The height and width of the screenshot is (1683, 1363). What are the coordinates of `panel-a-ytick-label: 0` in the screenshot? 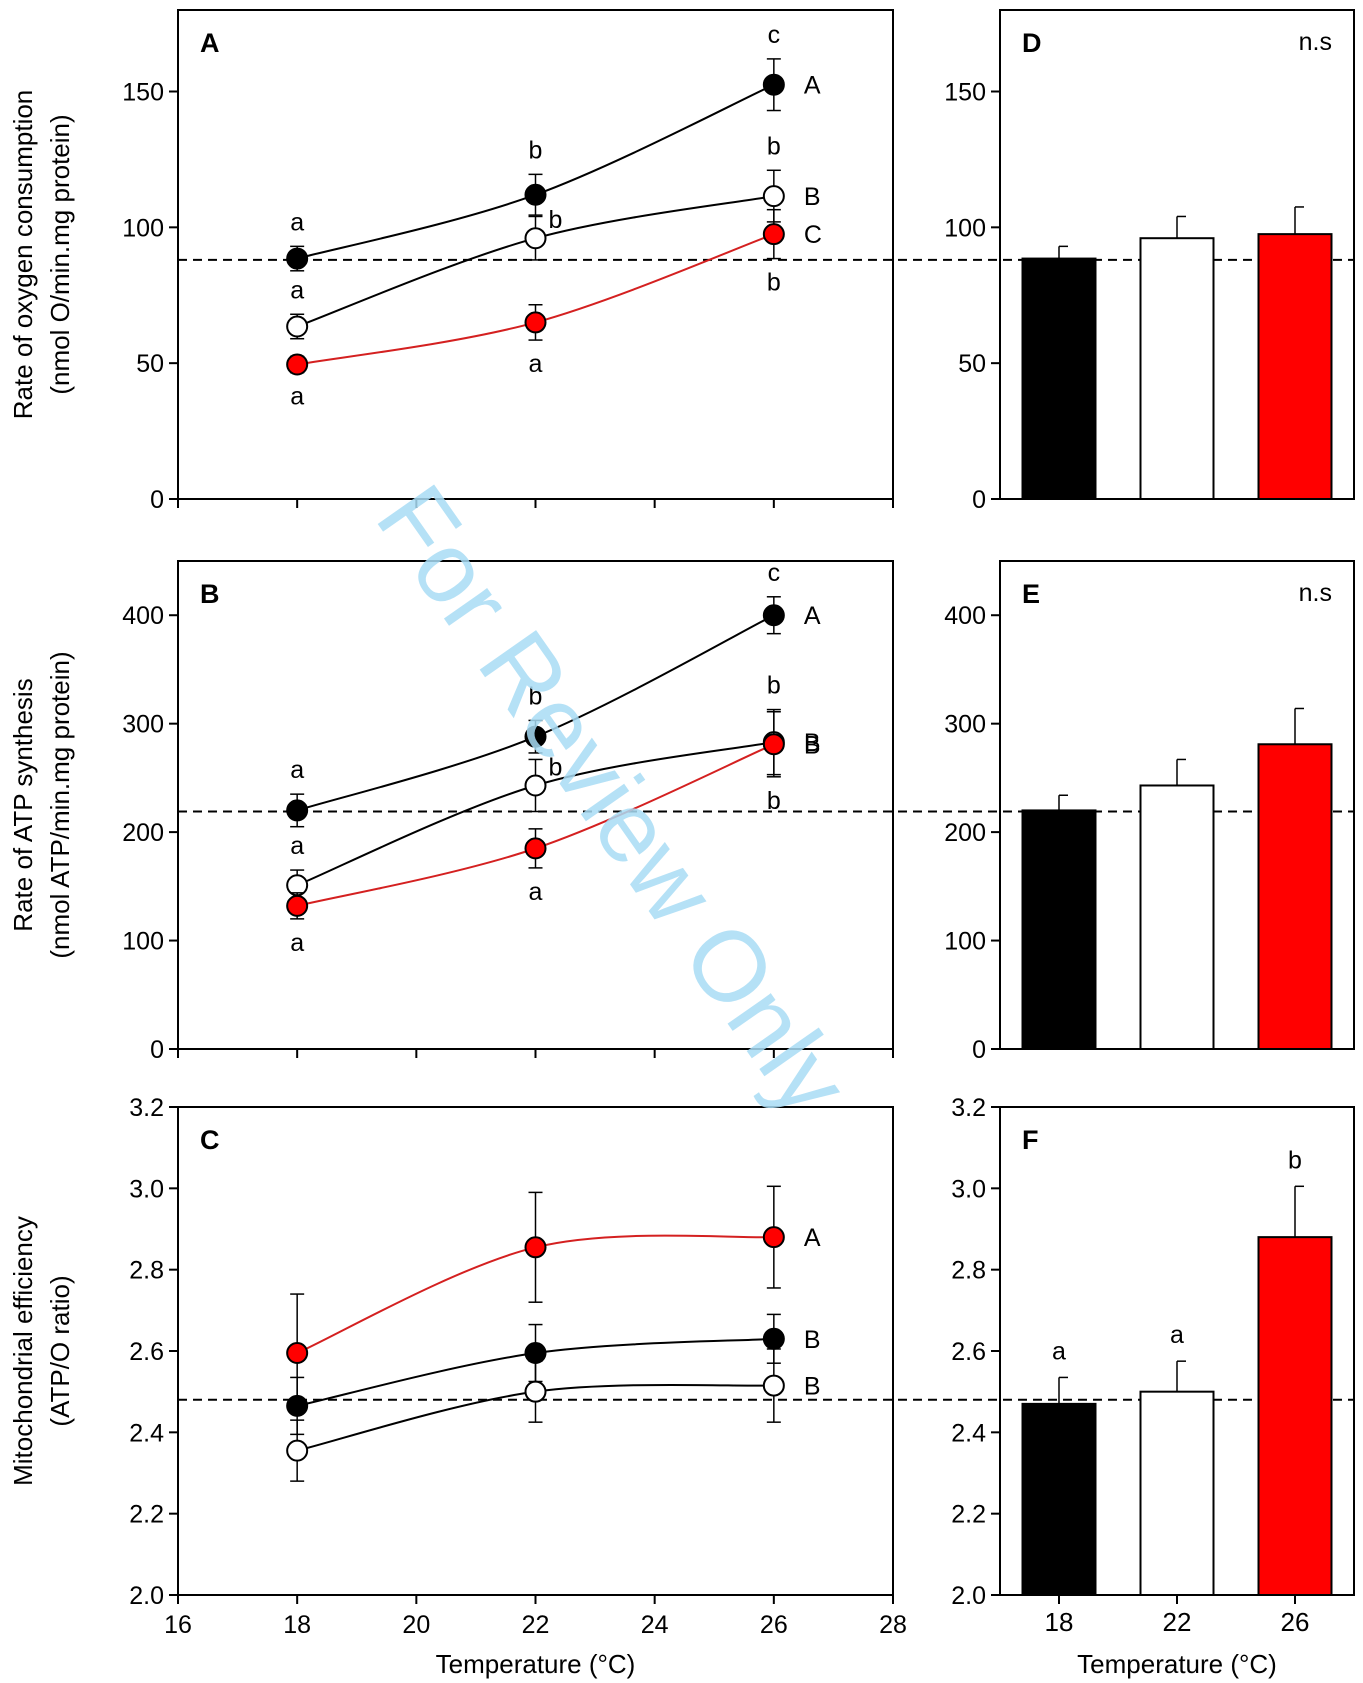 It's located at (157, 500).